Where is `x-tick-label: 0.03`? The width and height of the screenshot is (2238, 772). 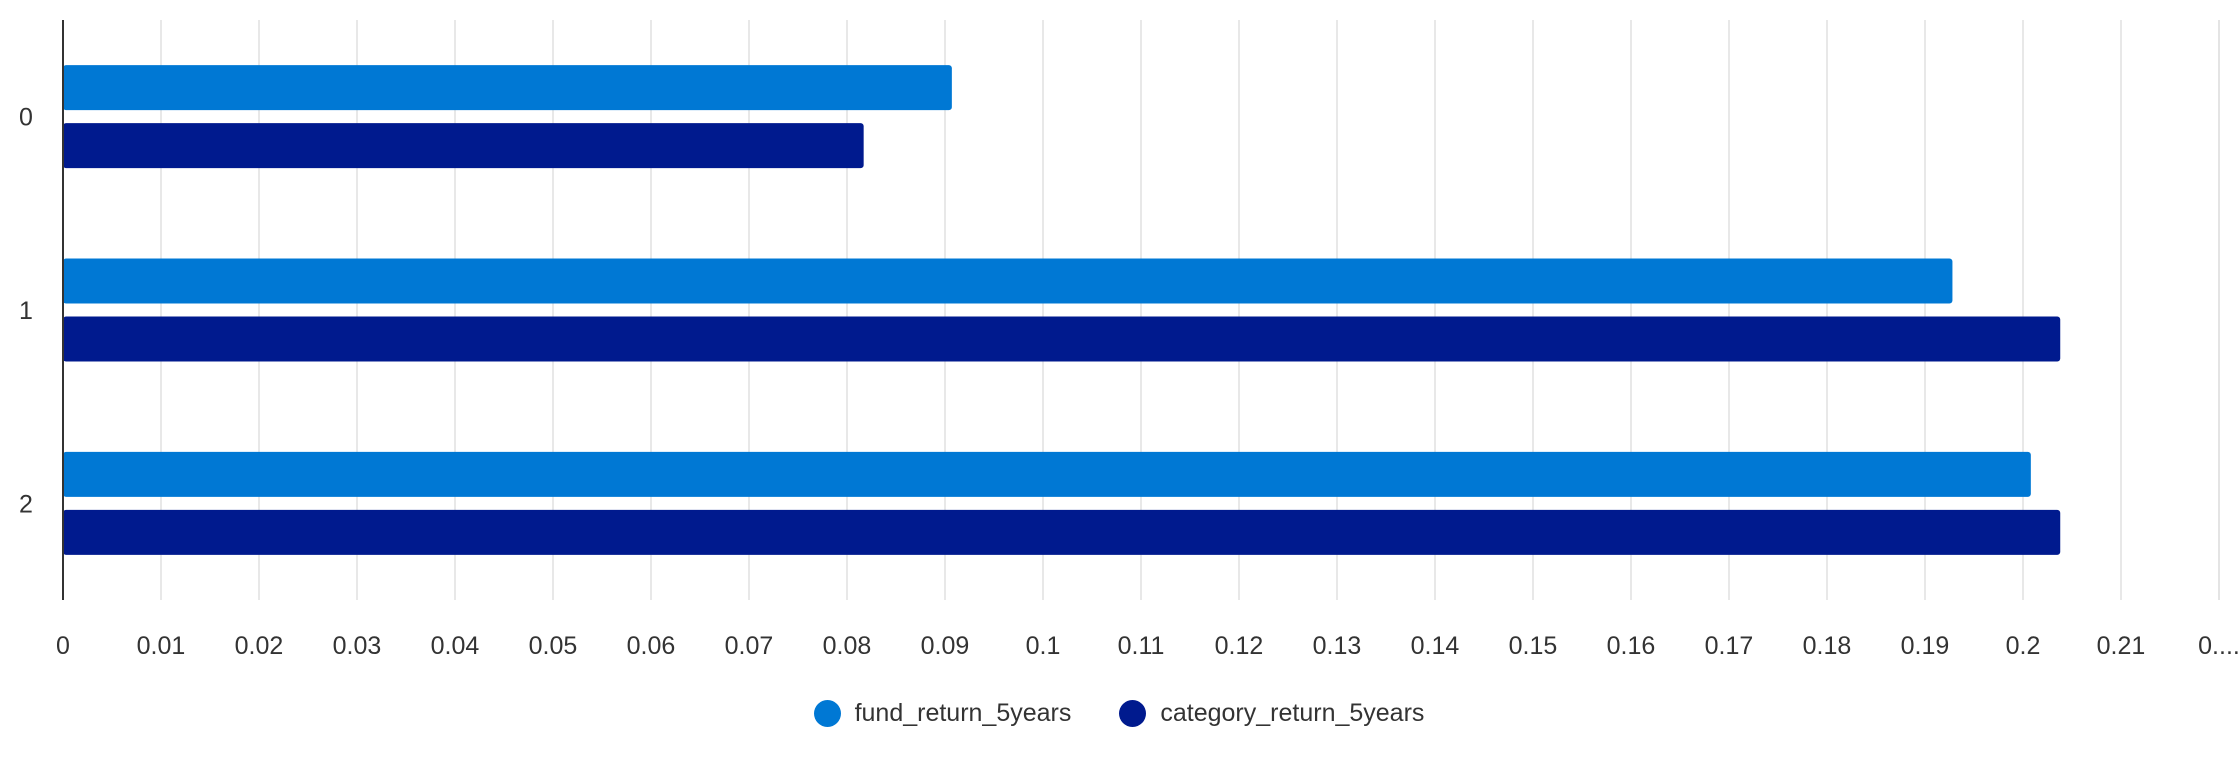
x-tick-label: 0.03 is located at coordinates (357, 646).